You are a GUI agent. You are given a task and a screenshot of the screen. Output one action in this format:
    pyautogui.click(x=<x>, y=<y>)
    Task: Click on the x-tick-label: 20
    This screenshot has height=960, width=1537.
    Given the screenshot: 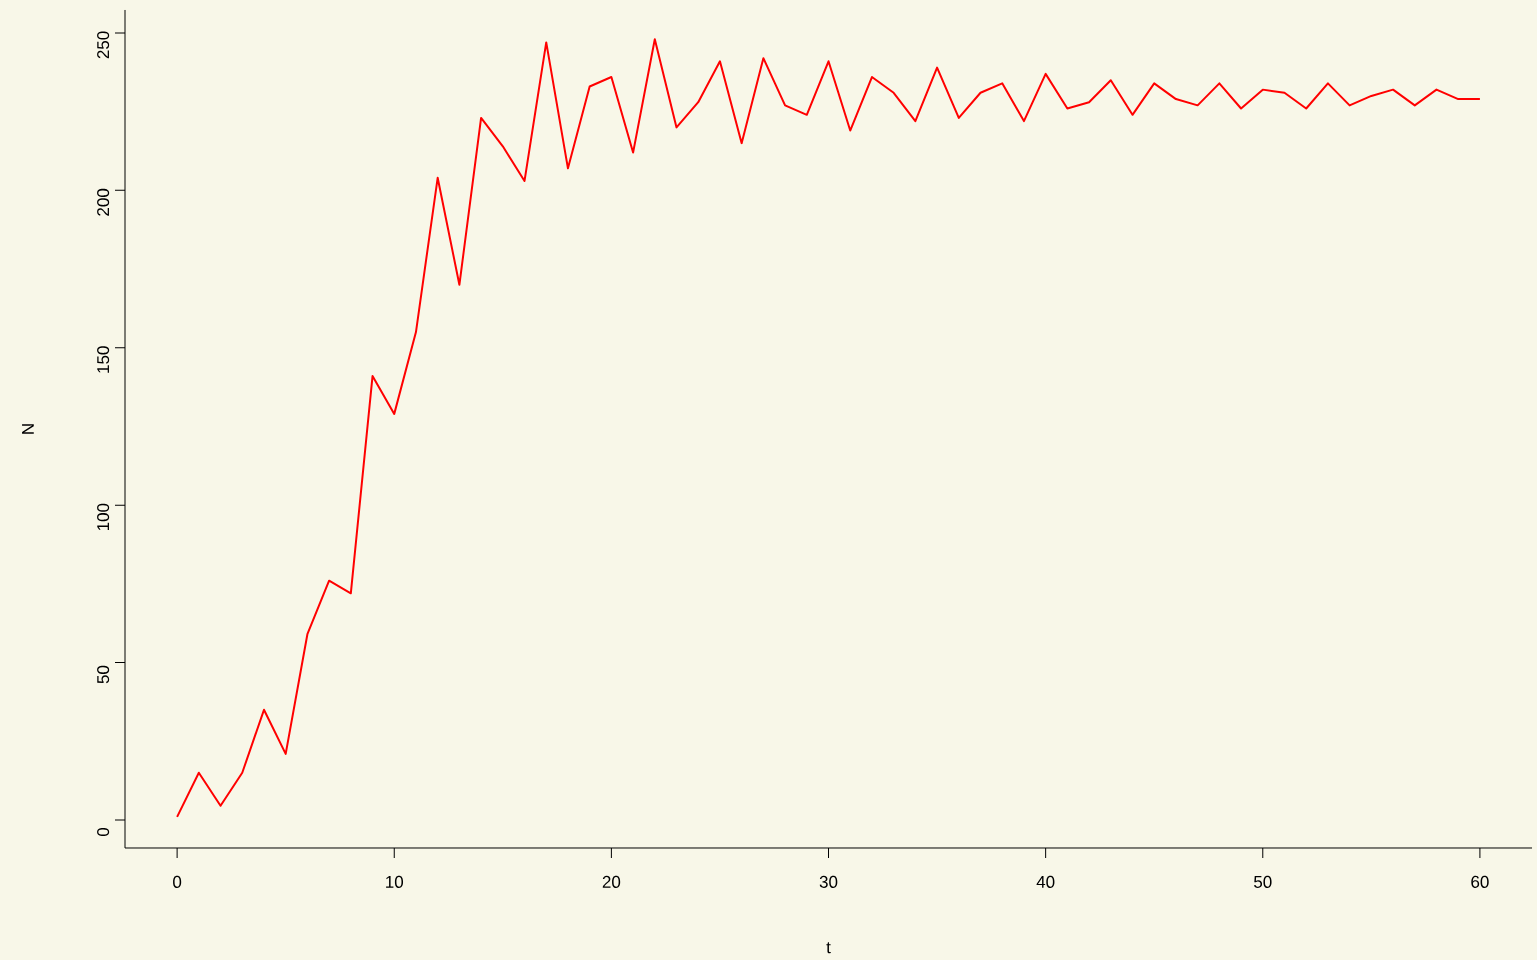 What is the action you would take?
    pyautogui.click(x=611, y=881)
    